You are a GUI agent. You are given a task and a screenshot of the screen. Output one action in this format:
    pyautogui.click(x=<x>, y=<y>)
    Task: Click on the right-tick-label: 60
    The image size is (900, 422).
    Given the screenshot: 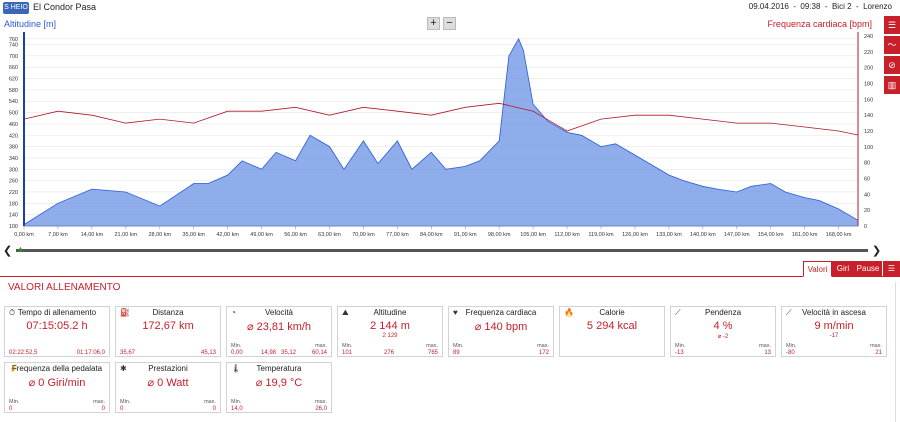 What is the action you would take?
    pyautogui.click(x=867, y=180)
    